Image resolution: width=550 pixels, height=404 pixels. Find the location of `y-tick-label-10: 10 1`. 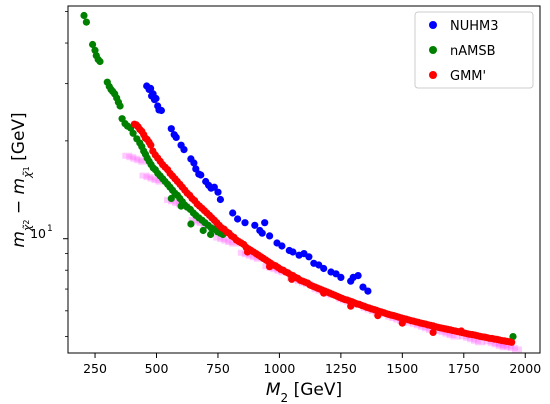

y-tick-label-10: 10 1 is located at coordinates (41, 232).